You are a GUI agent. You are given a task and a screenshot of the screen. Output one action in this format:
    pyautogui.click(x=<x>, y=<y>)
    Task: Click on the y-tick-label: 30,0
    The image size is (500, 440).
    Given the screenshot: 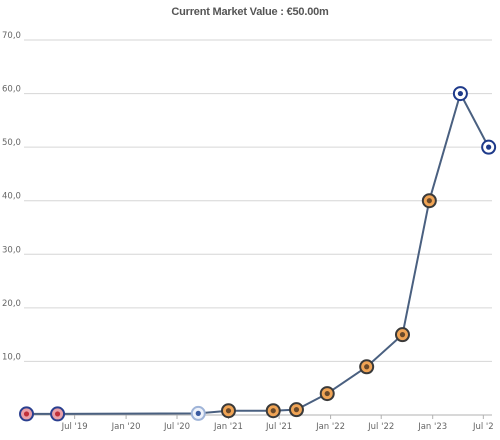 What is the action you would take?
    pyautogui.click(x=11, y=250)
    